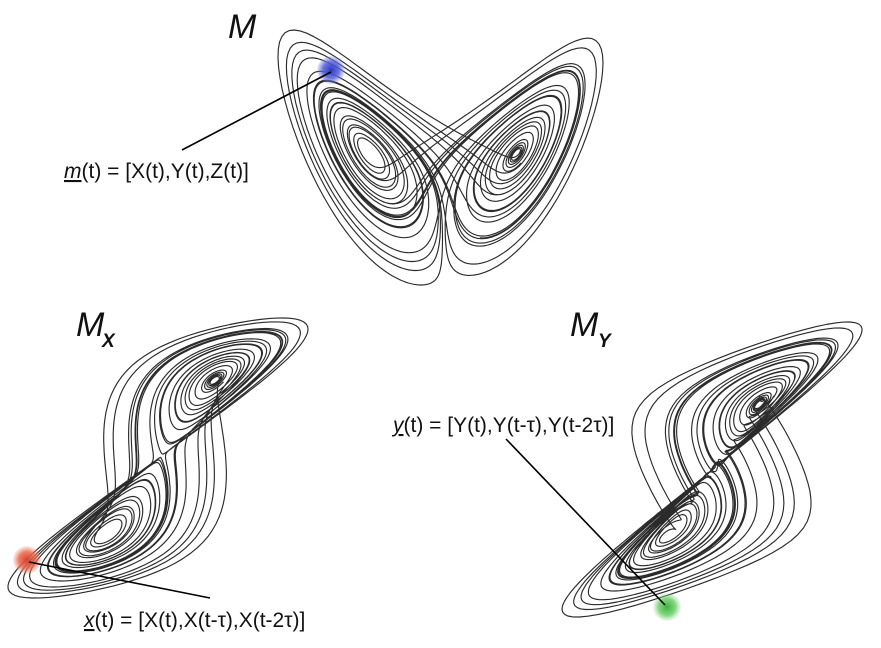  What do you see at coordinates (398, 425) in the screenshot?
I see `vector-name-my: y` at bounding box center [398, 425].